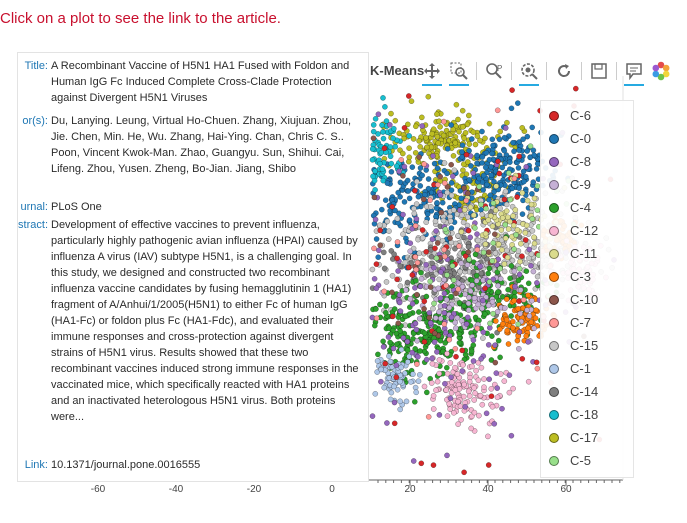  Describe the element at coordinates (584, 345) in the screenshot. I see `legend-label: C-15` at that location.